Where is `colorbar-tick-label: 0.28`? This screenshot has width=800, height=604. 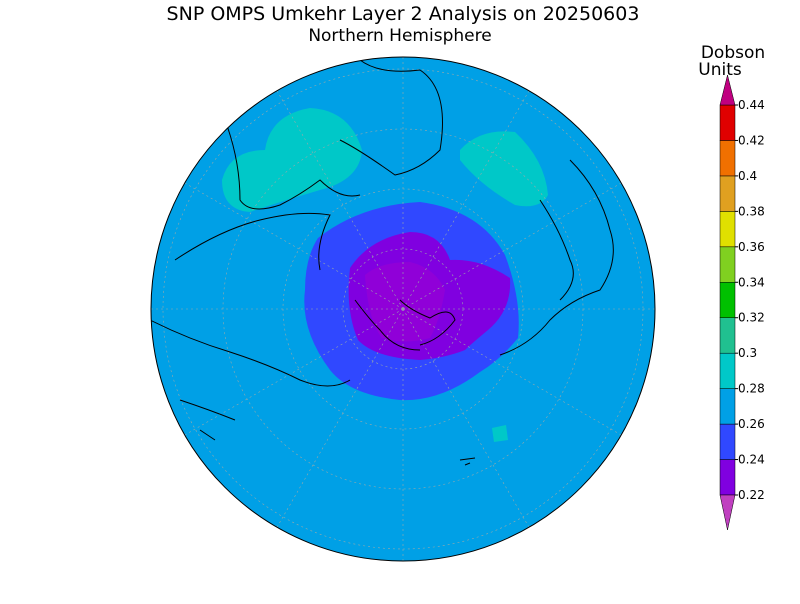
colorbar-tick-label: 0.28 is located at coordinates (751, 389).